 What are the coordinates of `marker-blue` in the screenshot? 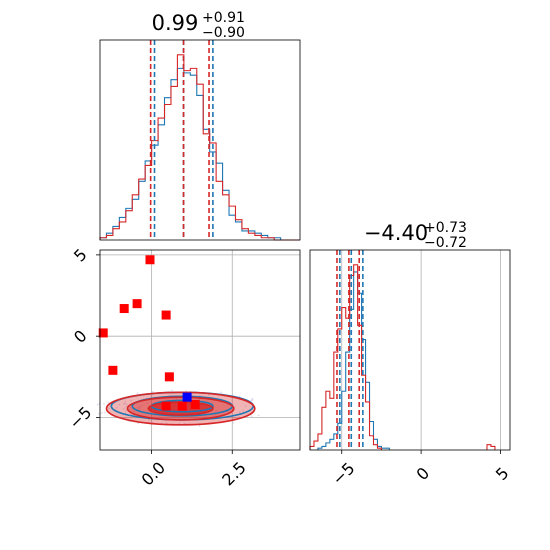 It's located at (187, 397).